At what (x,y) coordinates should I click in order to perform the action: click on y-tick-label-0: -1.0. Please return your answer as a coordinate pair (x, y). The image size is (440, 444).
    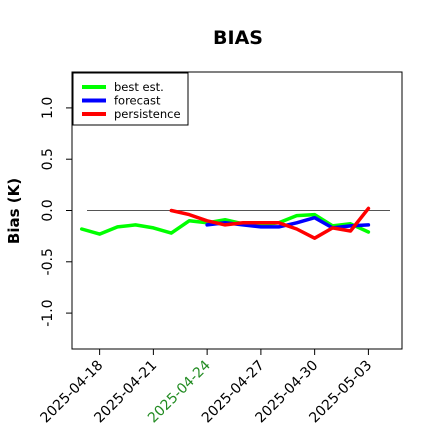
    Looking at the image, I should click on (48, 312).